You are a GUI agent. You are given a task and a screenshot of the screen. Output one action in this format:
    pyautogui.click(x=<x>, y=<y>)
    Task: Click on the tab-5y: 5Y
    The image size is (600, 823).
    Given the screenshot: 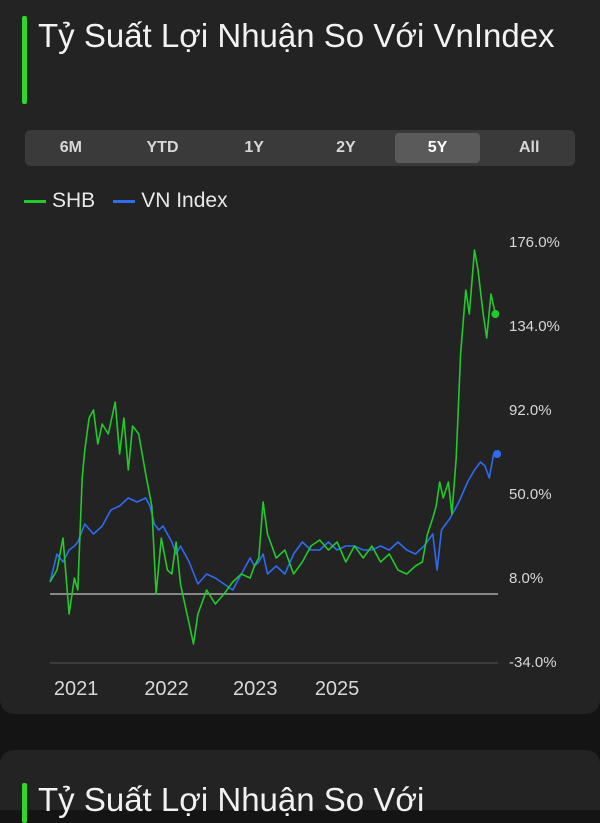 What is the action you would take?
    pyautogui.click(x=437, y=148)
    